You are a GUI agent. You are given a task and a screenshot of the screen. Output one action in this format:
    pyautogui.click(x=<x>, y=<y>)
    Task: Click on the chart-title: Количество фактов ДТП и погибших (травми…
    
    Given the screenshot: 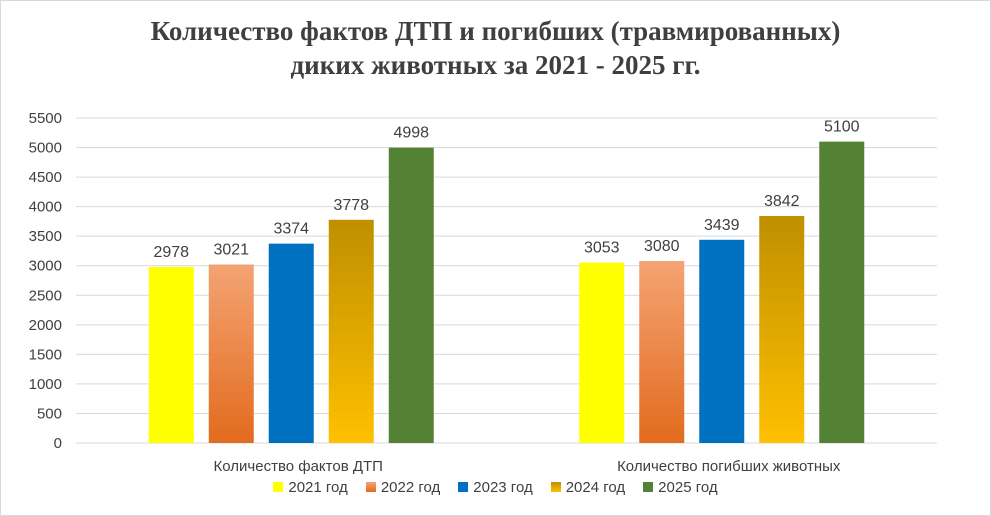 What is the action you would take?
    pyautogui.click(x=495, y=48)
    